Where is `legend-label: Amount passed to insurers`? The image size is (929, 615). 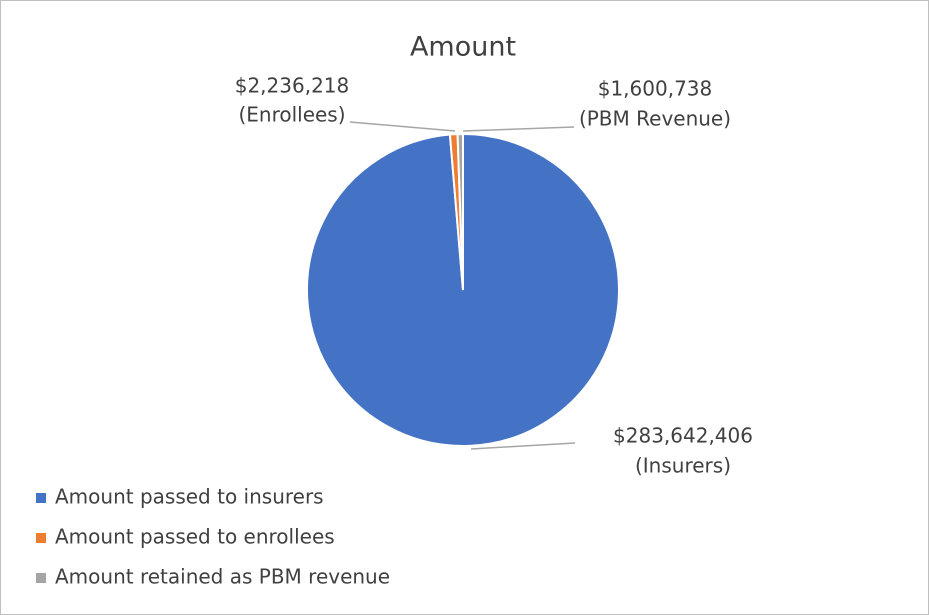 legend-label: Amount passed to insurers is located at coordinates (189, 497).